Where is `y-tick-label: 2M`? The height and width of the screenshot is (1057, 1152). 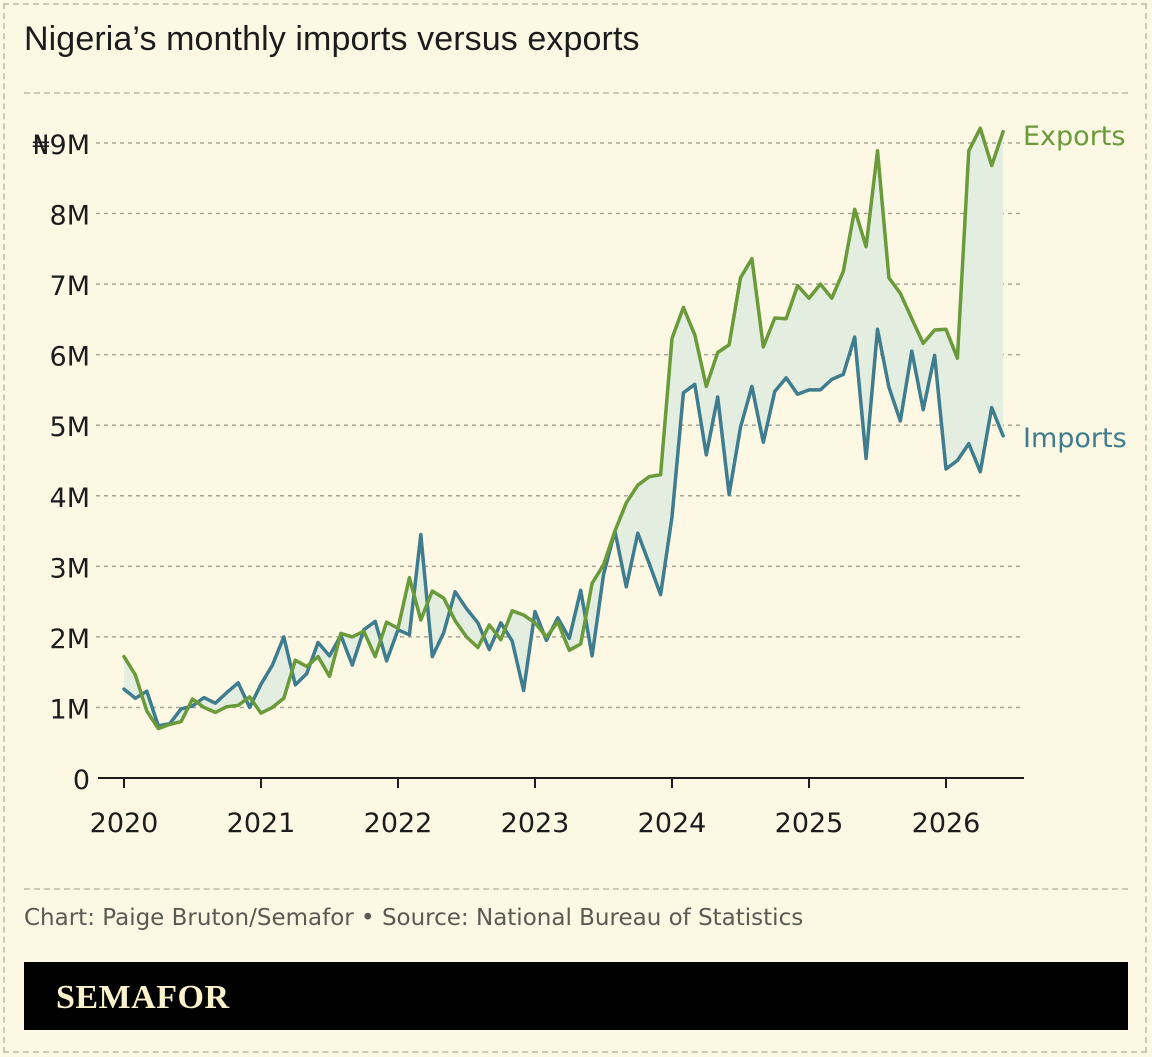 y-tick-label: 2M is located at coordinates (70, 639).